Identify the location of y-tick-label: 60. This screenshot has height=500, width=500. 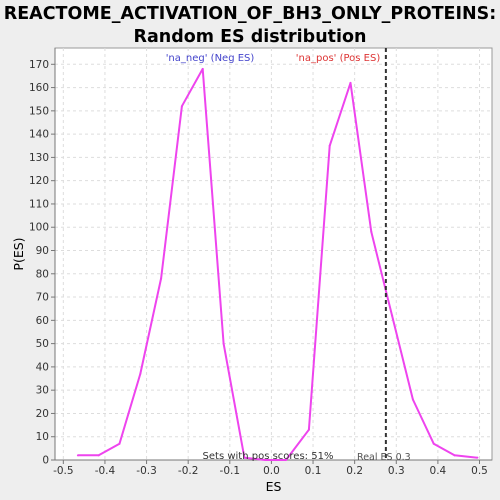
(42, 321).